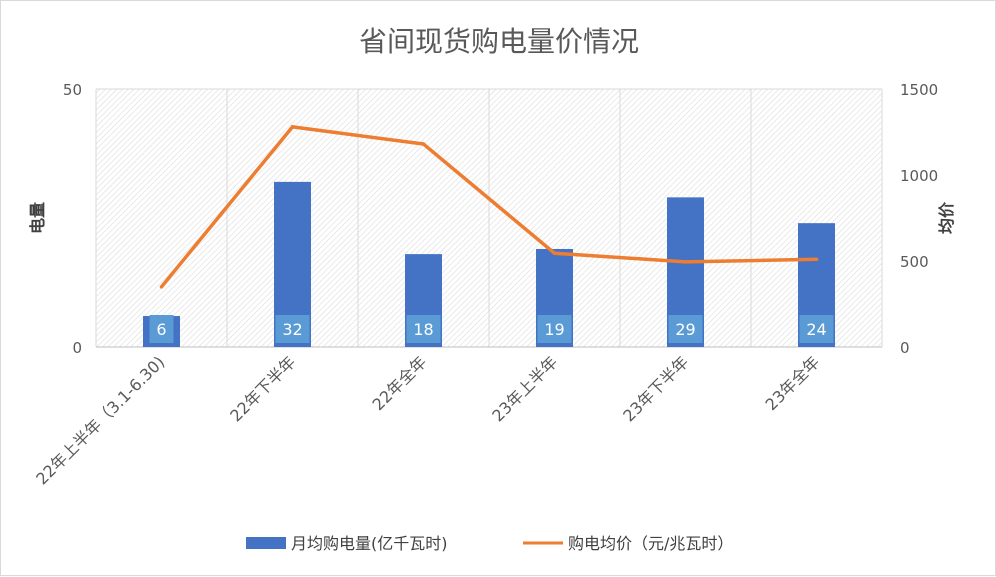 Image resolution: width=996 pixels, height=577 pixels. I want to click on legend-swatch-bar, so click(266, 543).